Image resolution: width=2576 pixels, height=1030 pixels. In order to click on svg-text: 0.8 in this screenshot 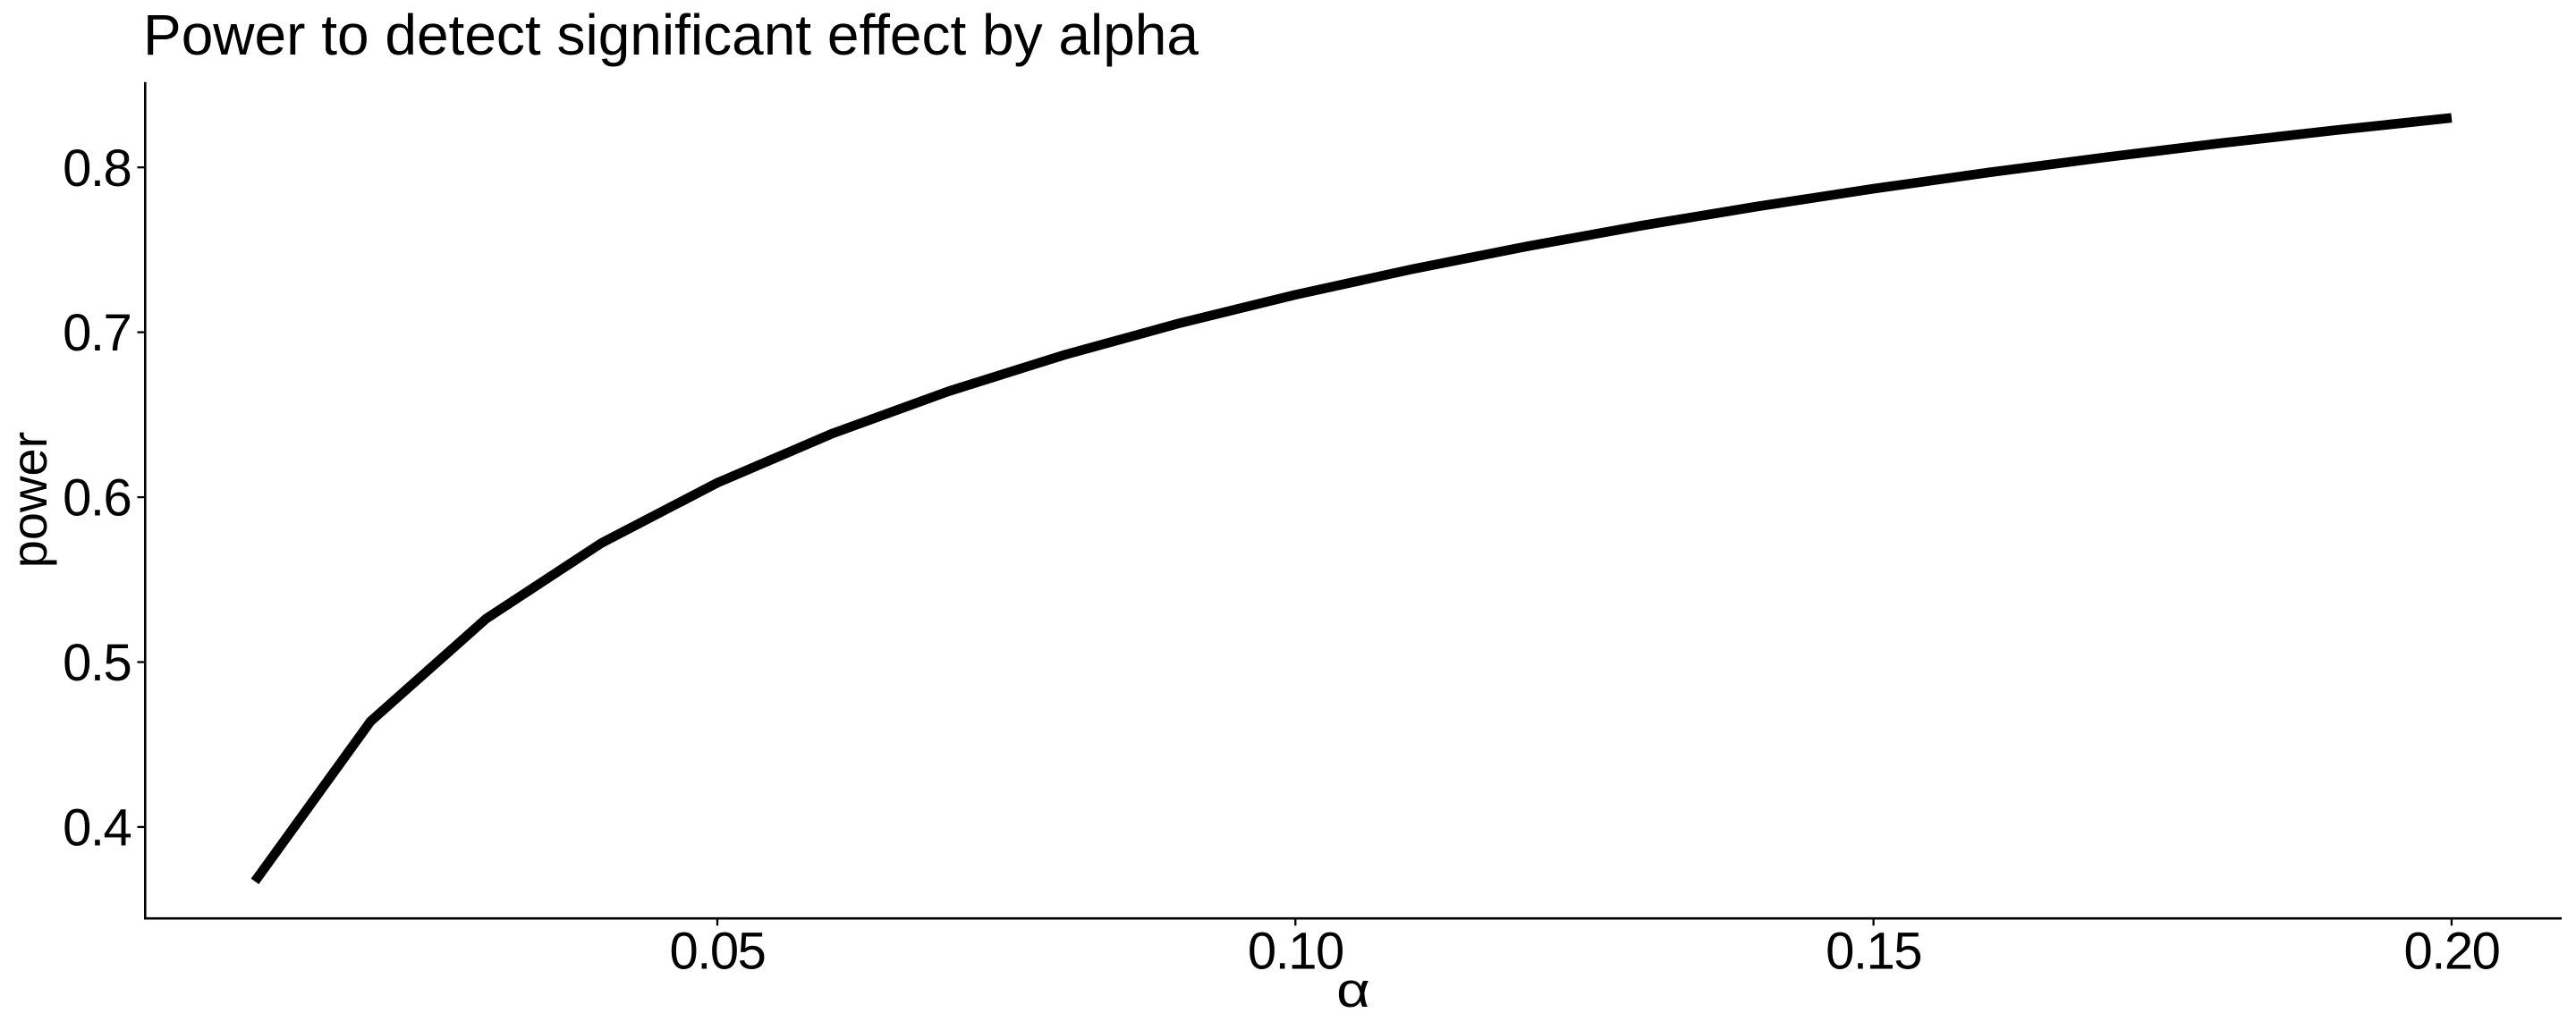, I will do `click(97, 168)`.